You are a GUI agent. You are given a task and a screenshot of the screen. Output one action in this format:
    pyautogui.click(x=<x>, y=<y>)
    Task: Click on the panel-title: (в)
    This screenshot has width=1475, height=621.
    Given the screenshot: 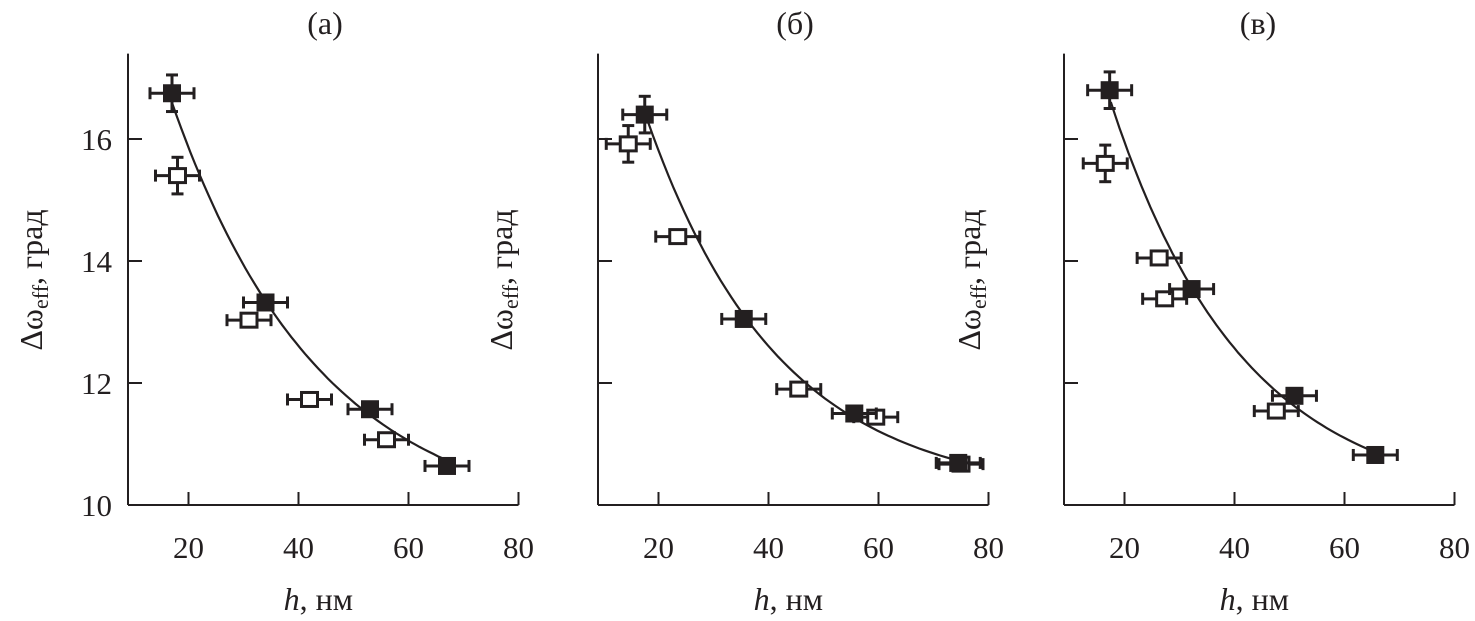 What is the action you would take?
    pyautogui.click(x=1258, y=23)
    